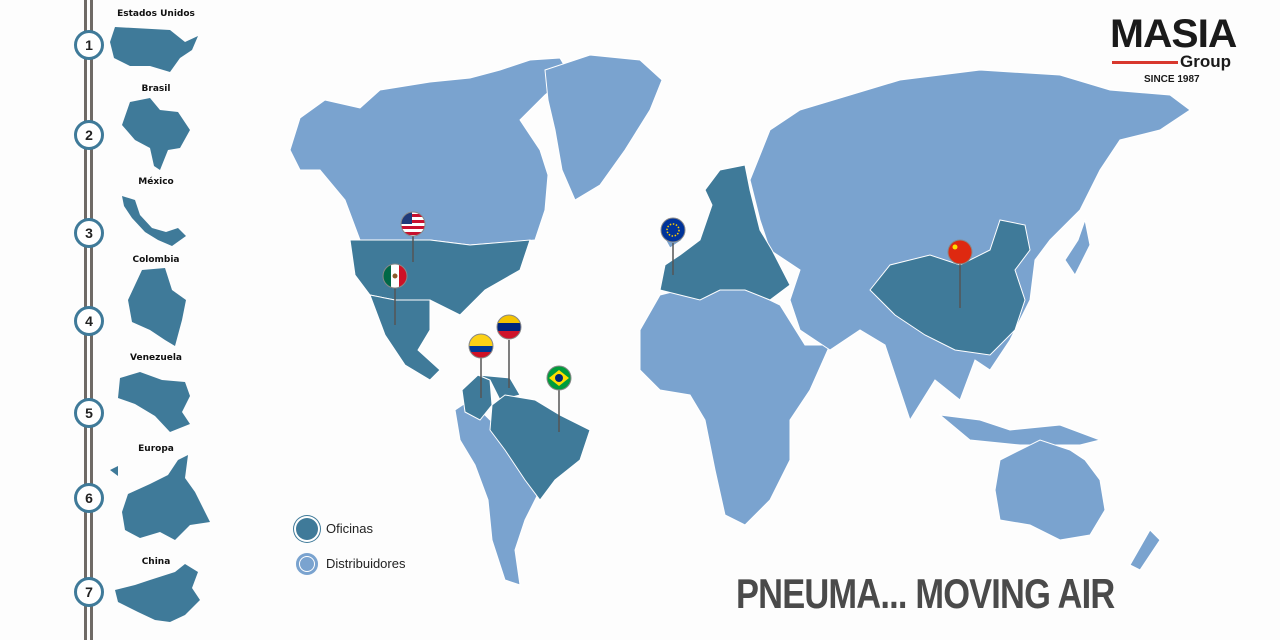  Describe the element at coordinates (307, 529) in the screenshot. I see `offices-swatch-icon` at that location.